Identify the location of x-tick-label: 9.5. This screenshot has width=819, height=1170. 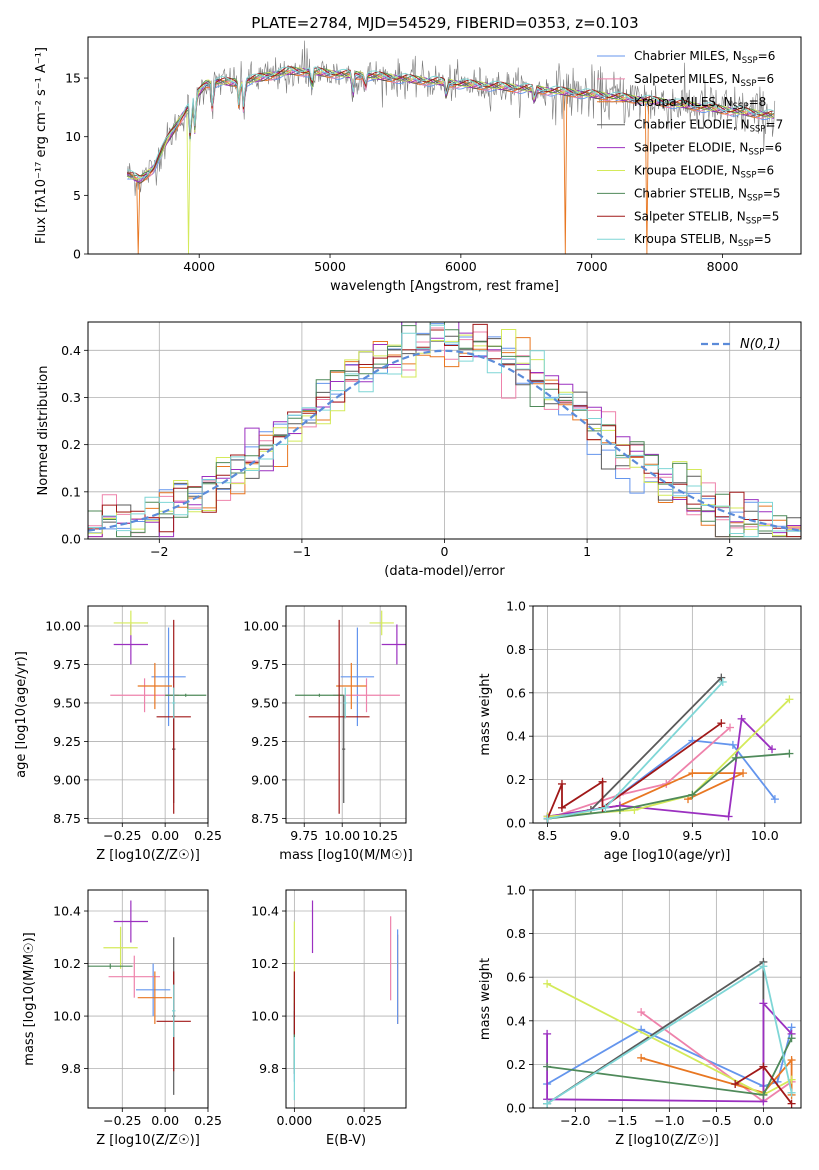
(692, 835).